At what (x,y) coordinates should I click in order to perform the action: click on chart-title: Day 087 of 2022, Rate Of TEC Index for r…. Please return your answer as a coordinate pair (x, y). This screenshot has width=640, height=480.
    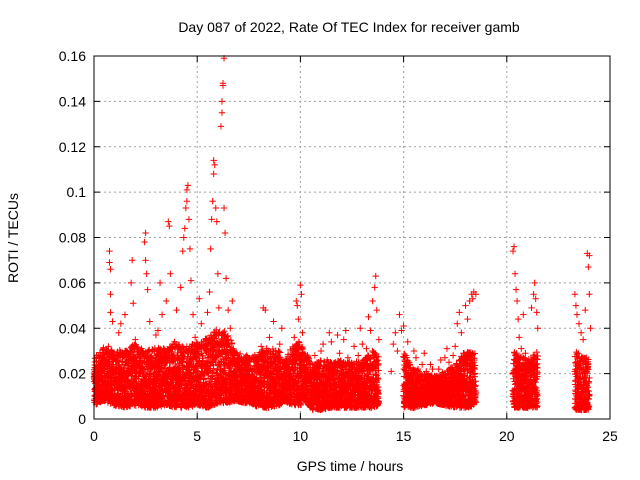
    Looking at the image, I should click on (349, 27).